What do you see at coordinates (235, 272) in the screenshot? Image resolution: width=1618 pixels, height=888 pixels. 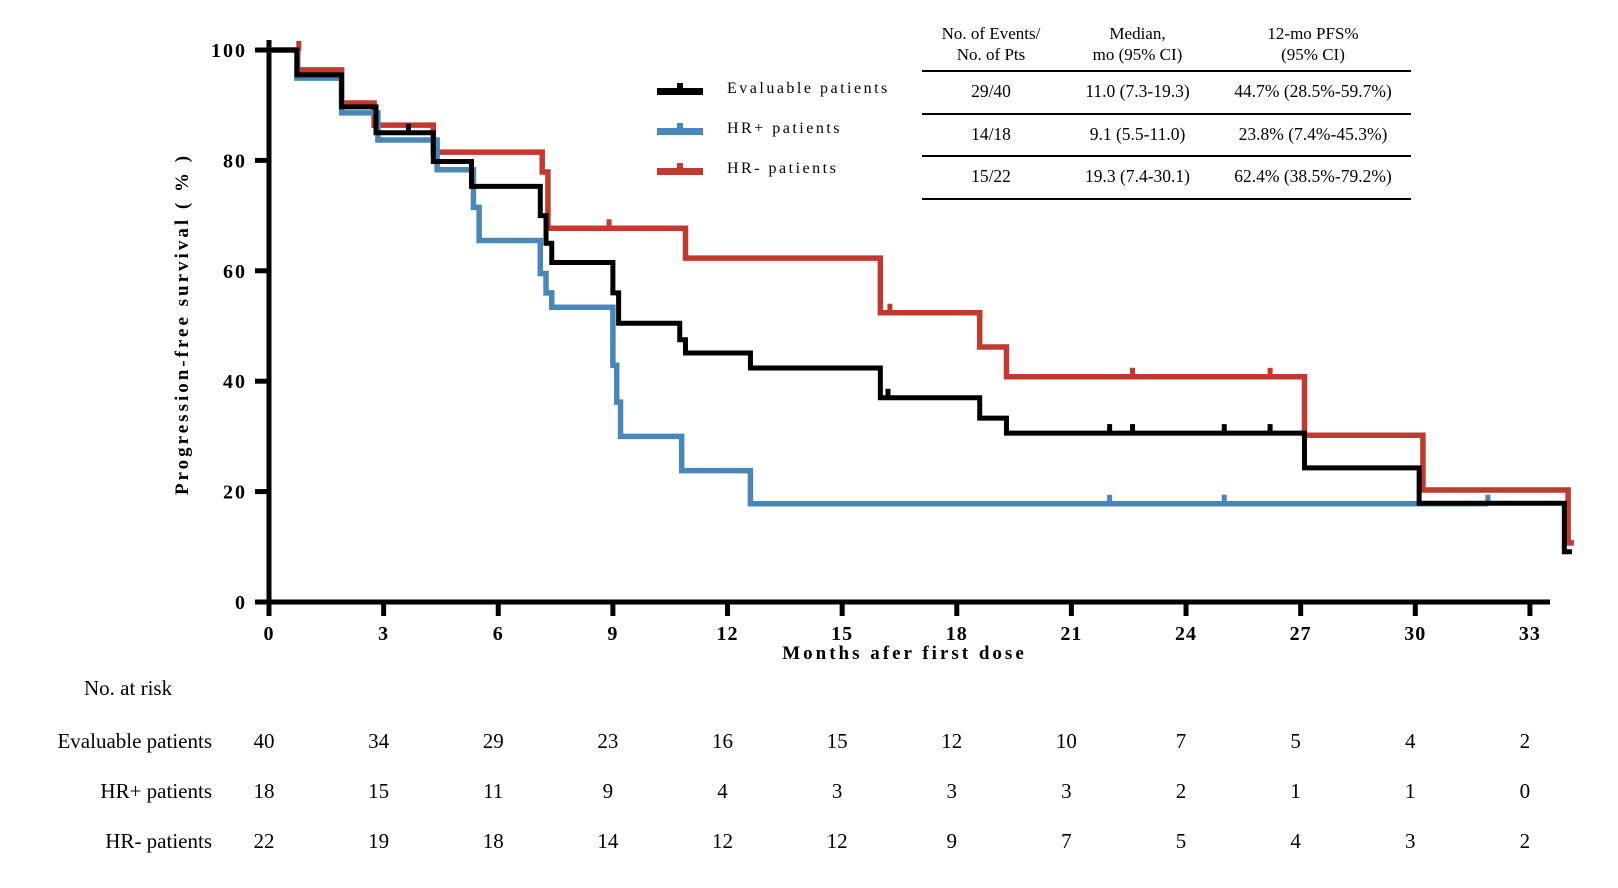 I see `y-tick-label: 60` at bounding box center [235, 272].